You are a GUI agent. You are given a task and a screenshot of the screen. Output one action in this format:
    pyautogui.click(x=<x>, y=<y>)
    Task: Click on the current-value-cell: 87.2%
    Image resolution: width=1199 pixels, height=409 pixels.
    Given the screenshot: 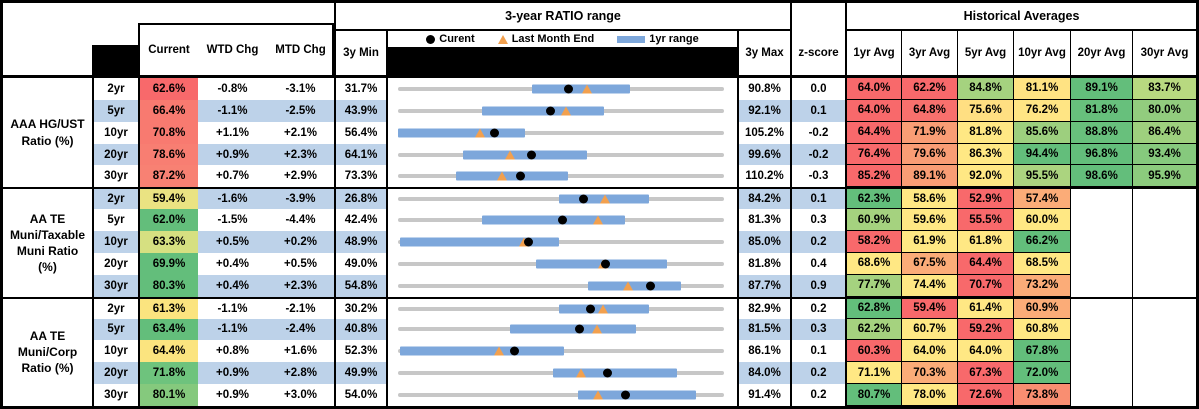 What is the action you would take?
    pyautogui.click(x=168, y=176)
    